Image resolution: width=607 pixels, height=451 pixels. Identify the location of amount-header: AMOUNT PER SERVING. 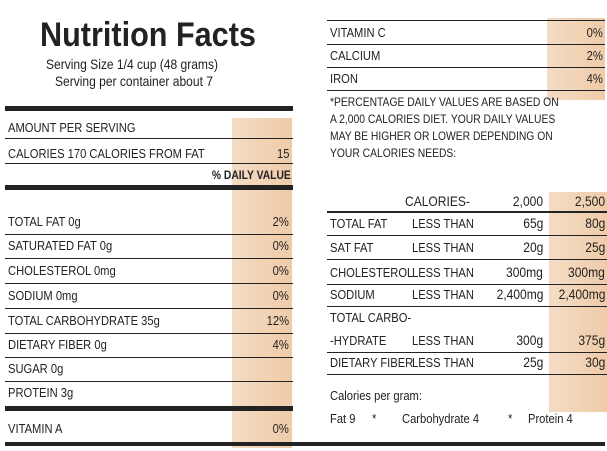
(72, 127).